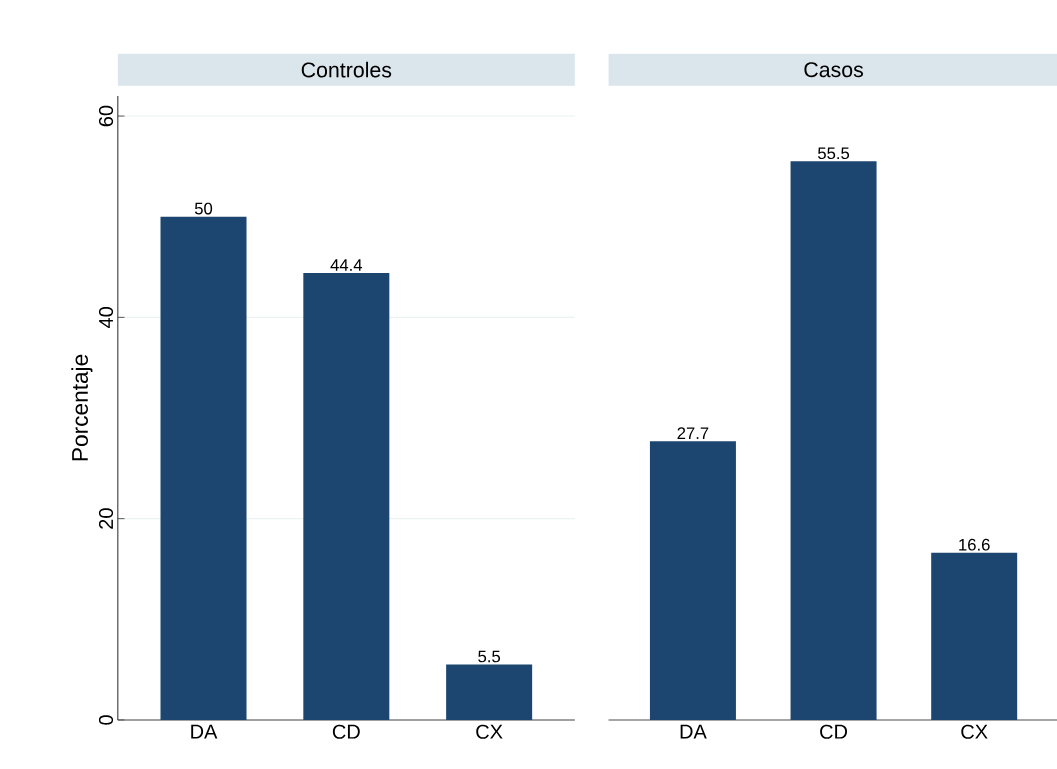  I want to click on data-label: 55.5, so click(834, 153).